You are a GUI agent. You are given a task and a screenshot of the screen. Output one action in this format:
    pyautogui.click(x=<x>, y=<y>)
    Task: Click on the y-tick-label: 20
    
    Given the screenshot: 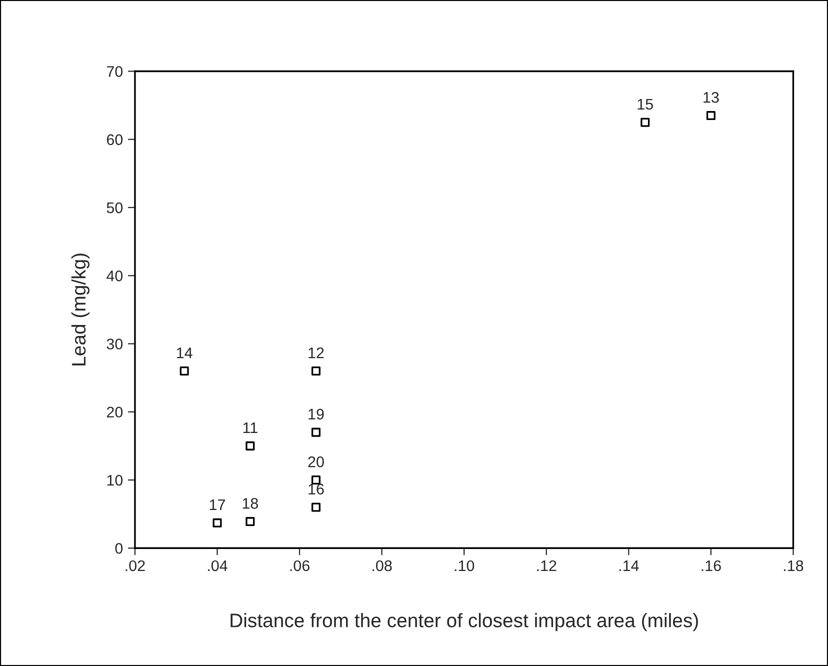 What is the action you would take?
    pyautogui.click(x=114, y=412)
    